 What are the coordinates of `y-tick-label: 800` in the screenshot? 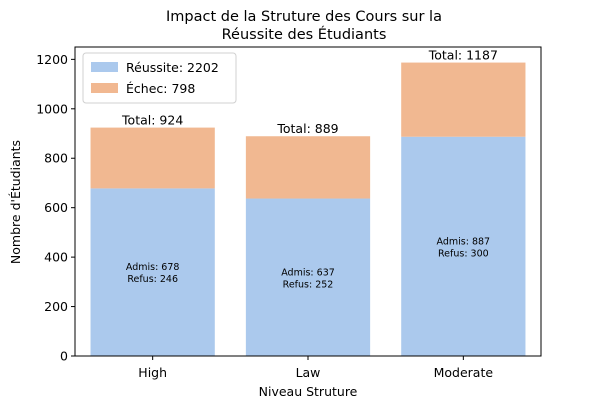 It's located at (56, 158).